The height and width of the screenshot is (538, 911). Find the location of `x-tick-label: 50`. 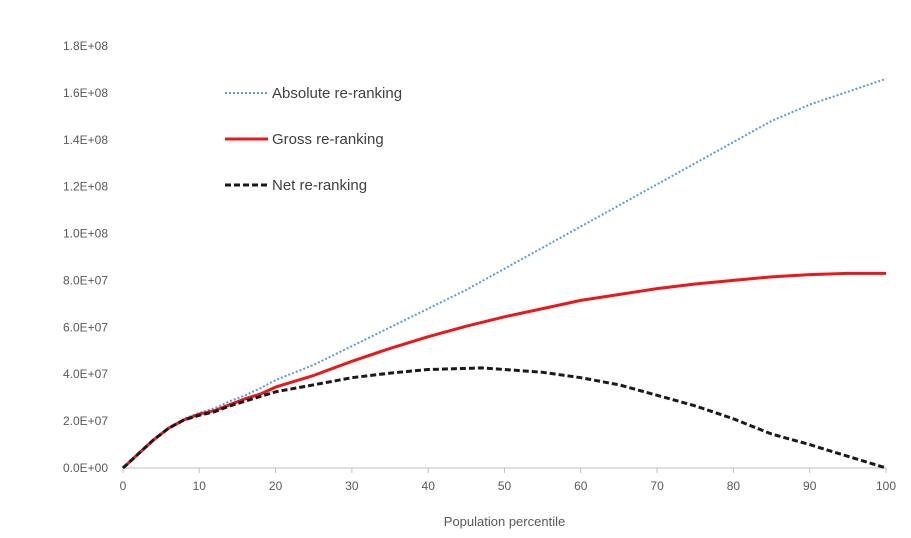

x-tick-label: 50 is located at coordinates (505, 486).